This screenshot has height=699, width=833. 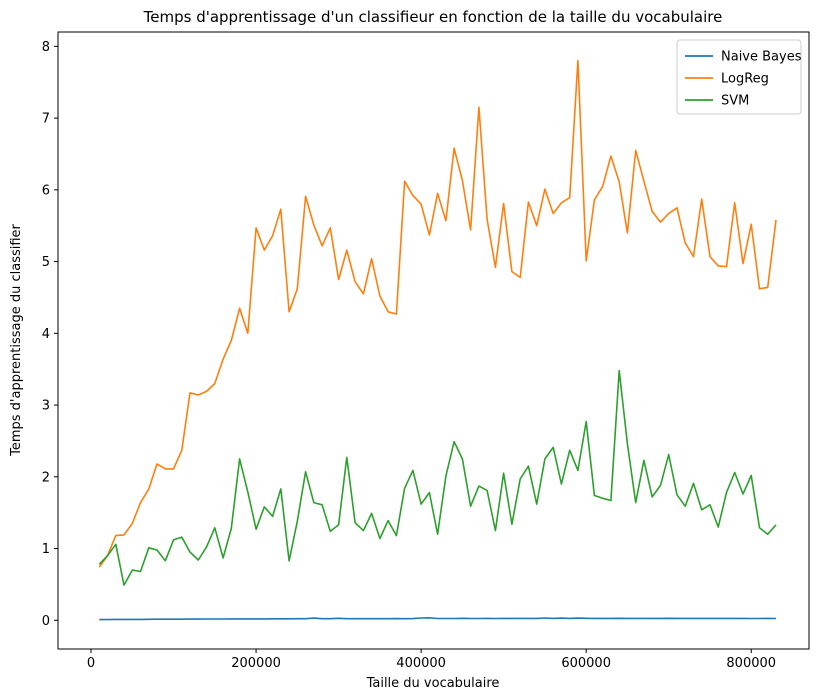 I want to click on y-tick-label: 3, so click(x=46, y=406).